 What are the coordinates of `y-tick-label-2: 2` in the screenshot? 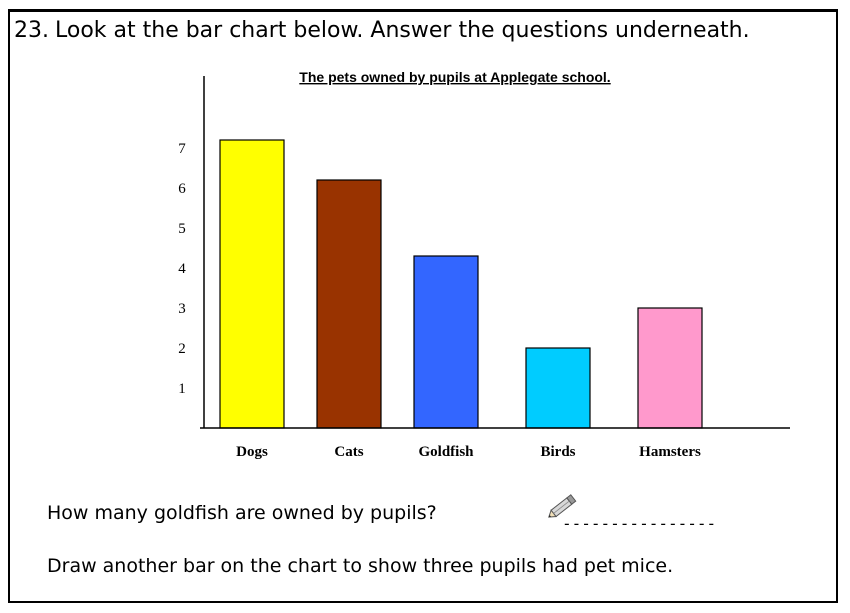 It's located at (182, 349).